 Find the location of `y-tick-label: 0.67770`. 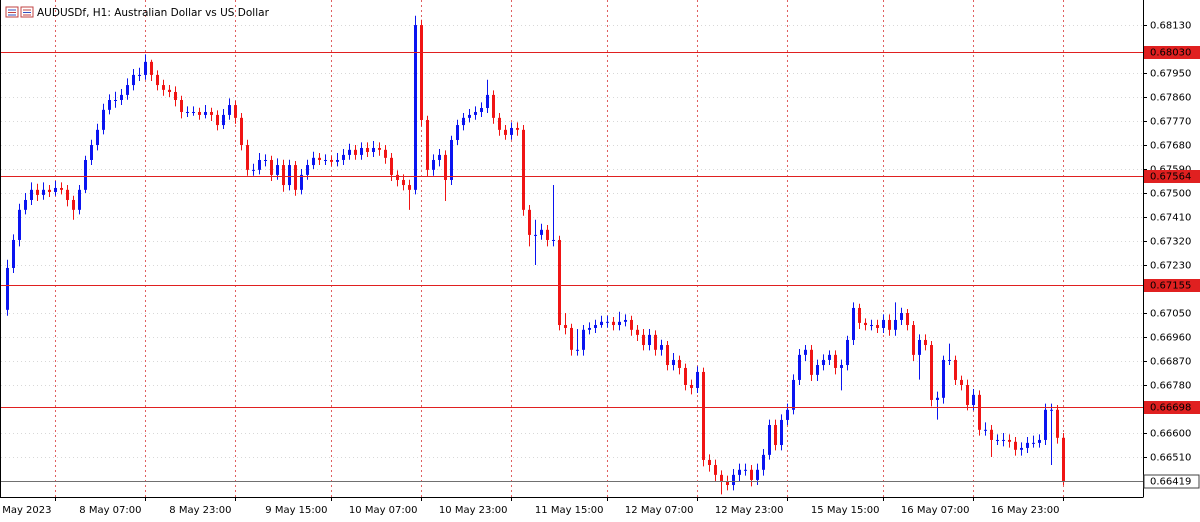

y-tick-label: 0.67770 is located at coordinates (1170, 122).